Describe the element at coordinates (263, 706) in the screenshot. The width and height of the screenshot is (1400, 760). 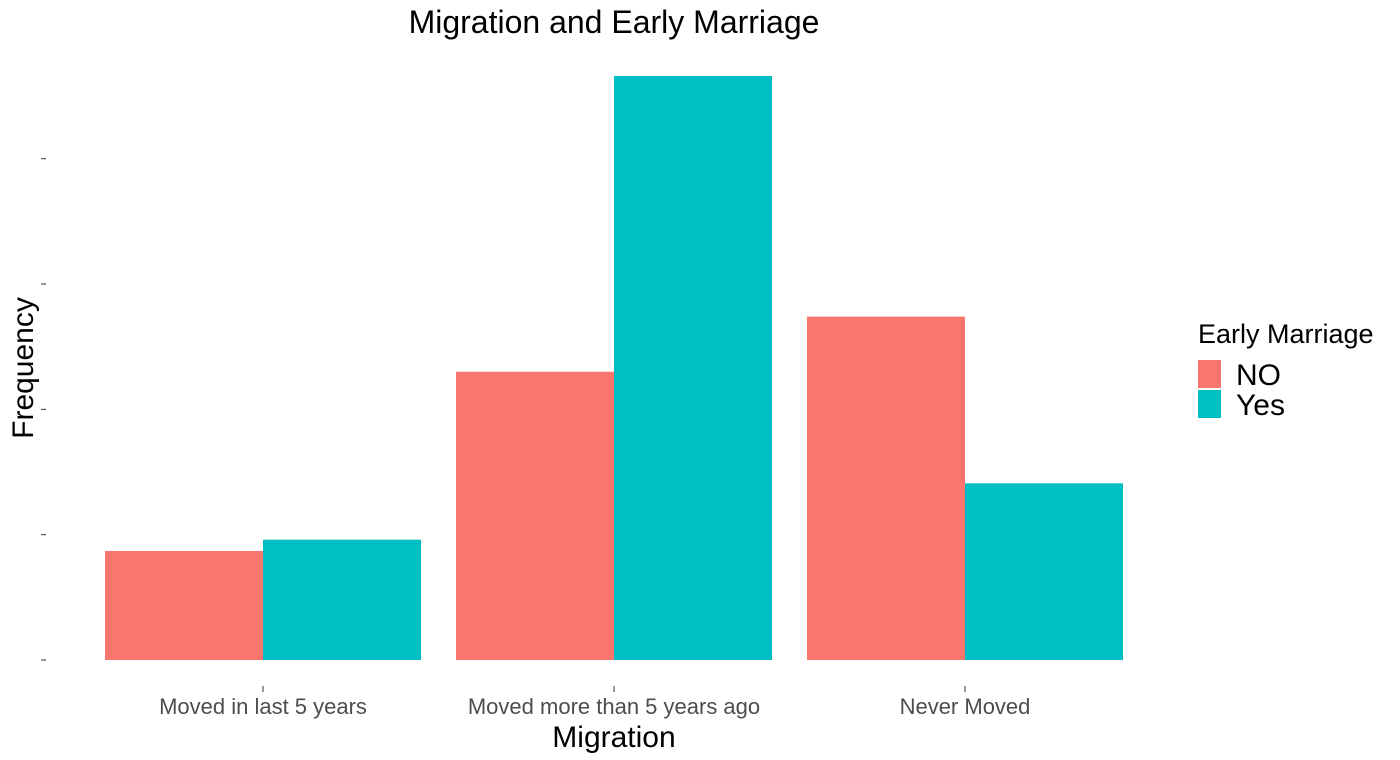
I see `x-tick-label: Moved in last 5 years` at that location.